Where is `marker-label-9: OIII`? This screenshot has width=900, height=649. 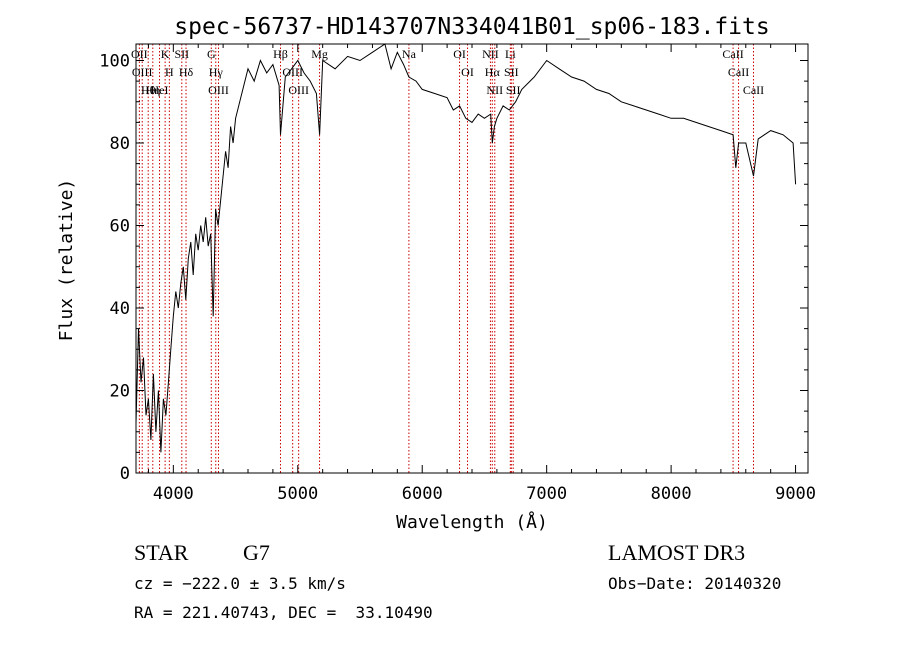
marker-label-9: OIII is located at coordinates (218, 90).